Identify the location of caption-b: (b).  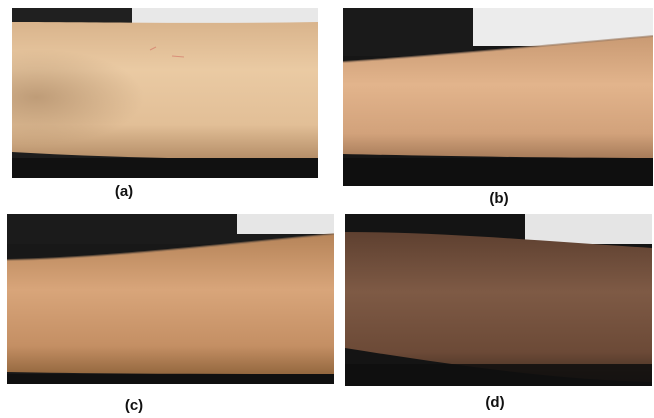
(499, 198).